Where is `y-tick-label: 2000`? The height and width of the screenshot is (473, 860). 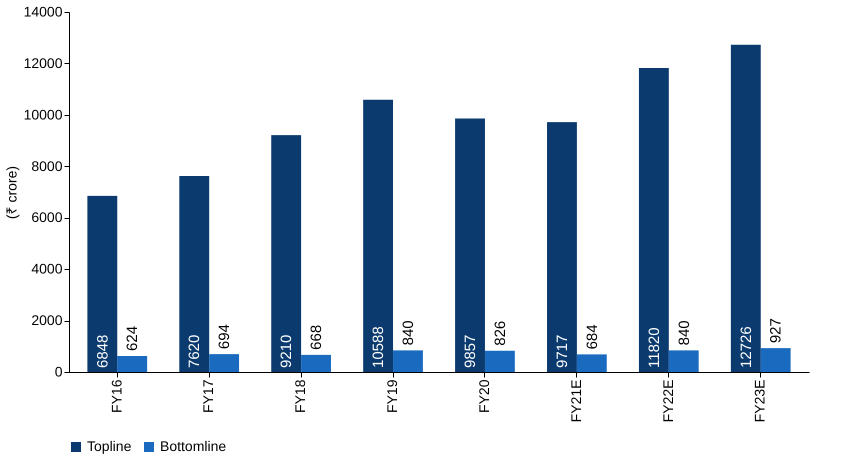
y-tick-label: 2000 is located at coordinates (47, 320).